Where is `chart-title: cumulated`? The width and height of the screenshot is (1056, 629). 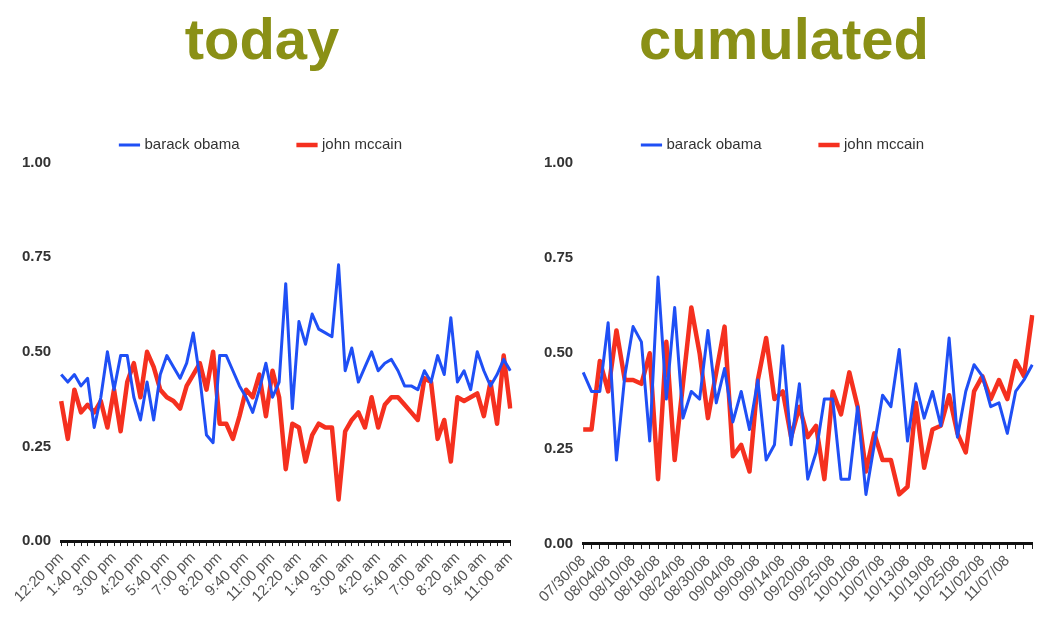 chart-title: cumulated is located at coordinates (784, 38).